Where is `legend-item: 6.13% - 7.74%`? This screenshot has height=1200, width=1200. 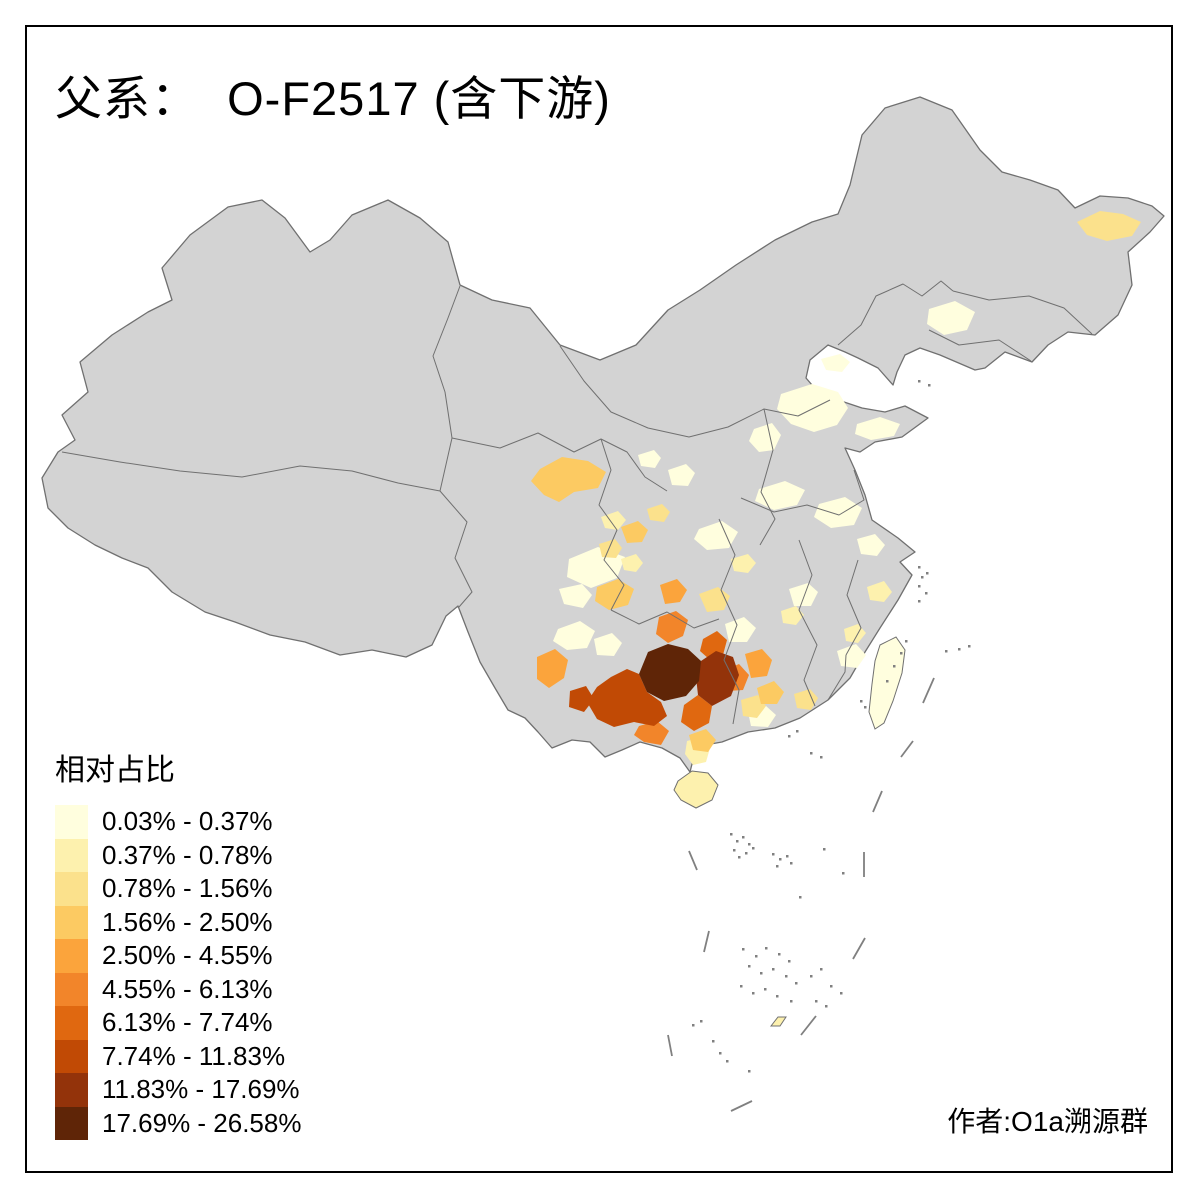 legend-item: 6.13% - 7.74% is located at coordinates (178, 1023).